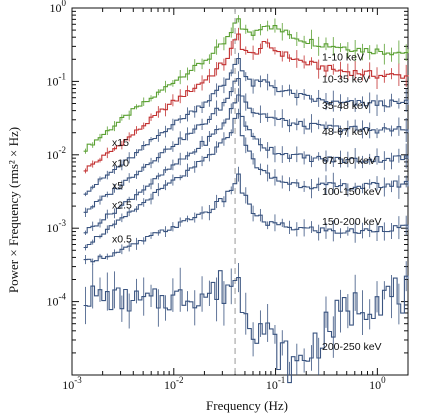  I want to click on multiplier-label-2: x10, so click(120, 164).